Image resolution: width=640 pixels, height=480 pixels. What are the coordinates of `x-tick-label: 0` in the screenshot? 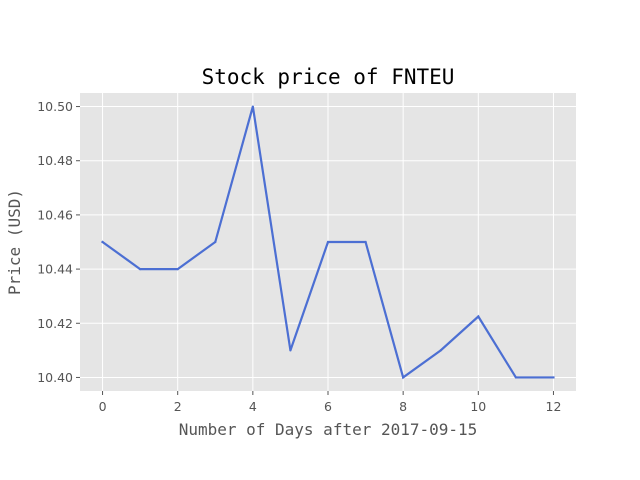 It's located at (103, 406).